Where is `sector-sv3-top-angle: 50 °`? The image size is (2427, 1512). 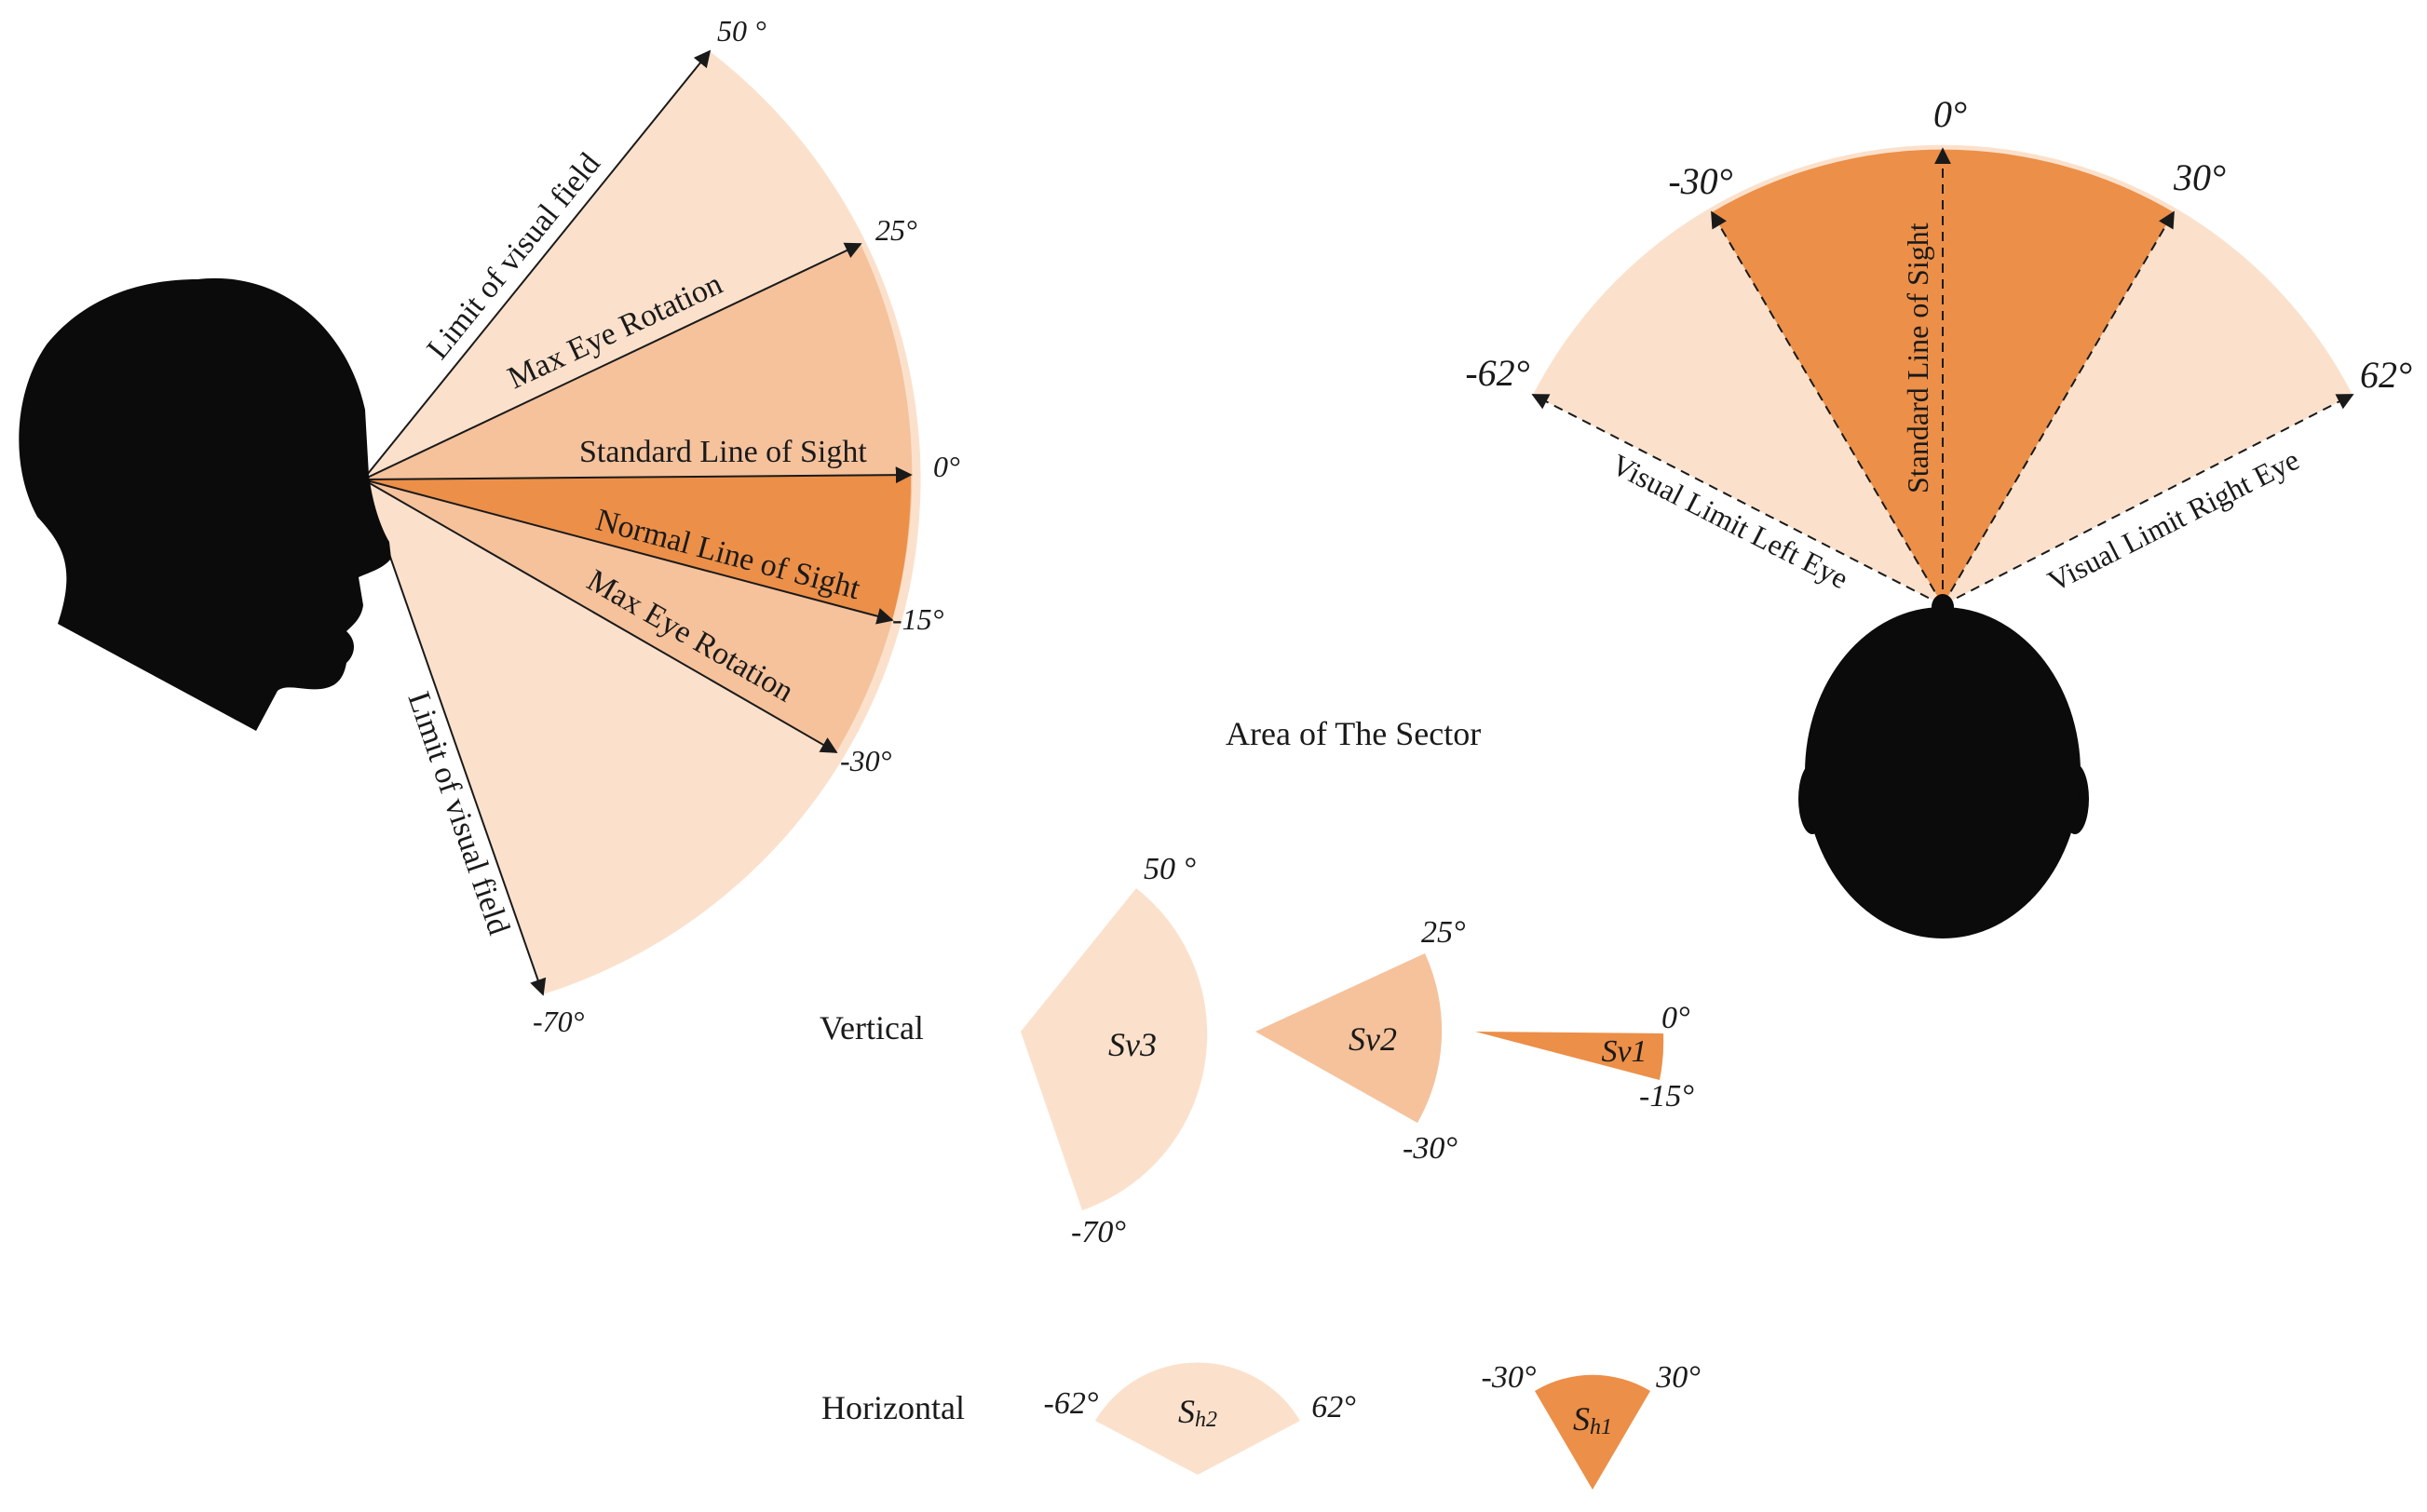
sector-sv3-top-angle: 50 ° is located at coordinates (1170, 869).